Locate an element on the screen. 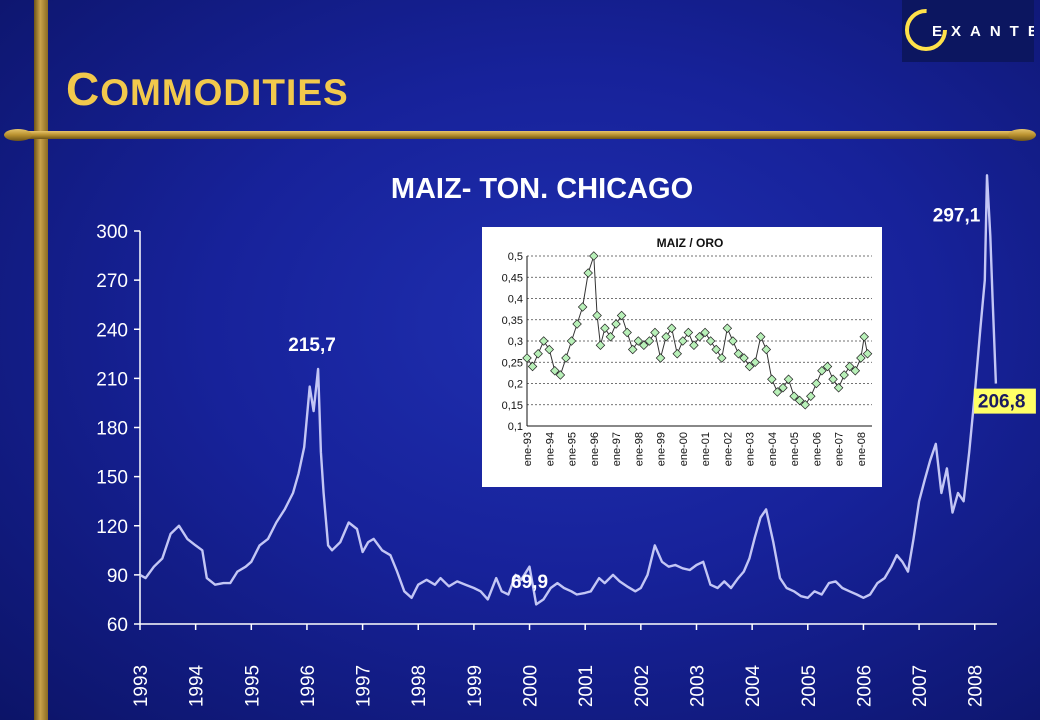  main-x-tick-label: 2004 is located at coordinates (753, 685).